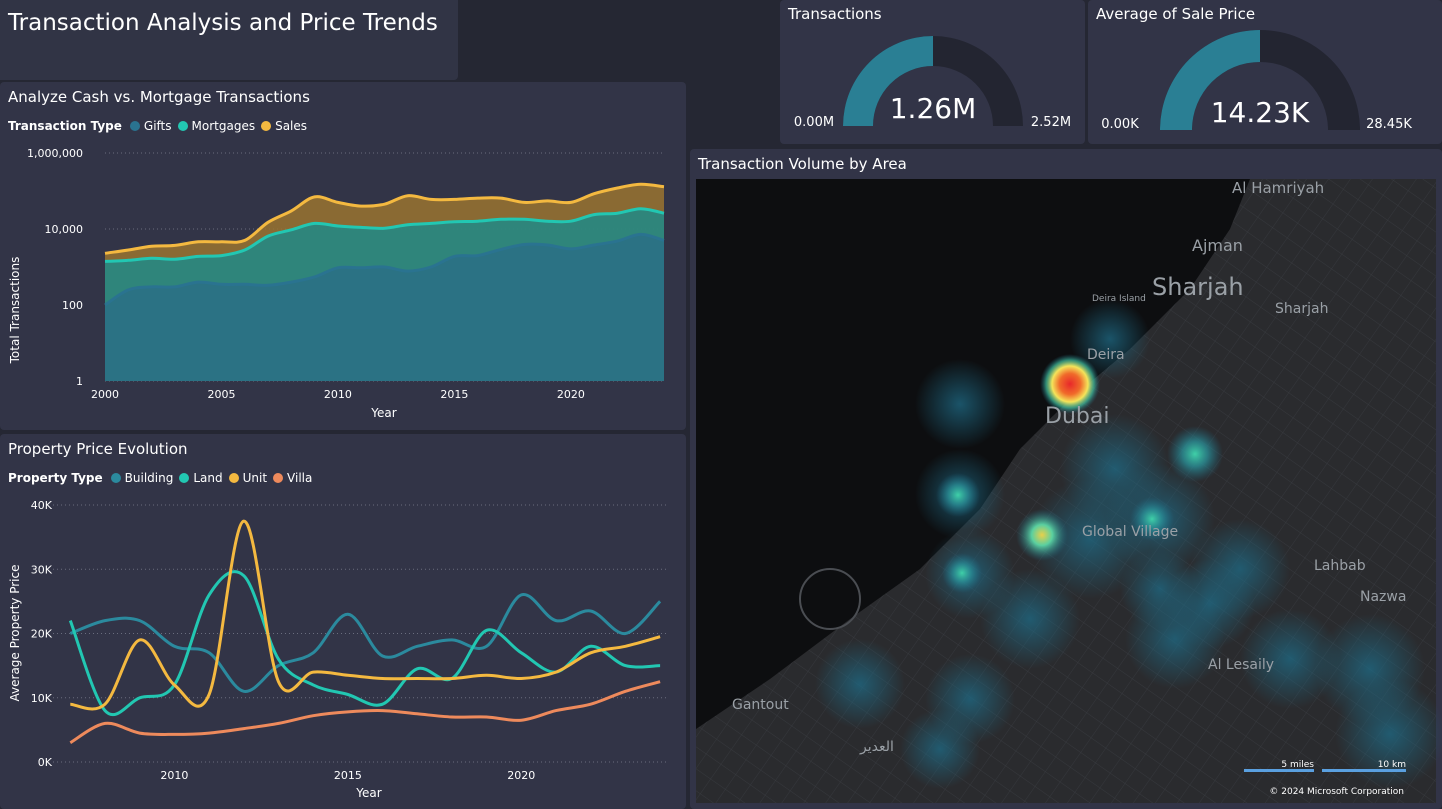 Image resolution: width=1442 pixels, height=809 pixels. I want to click on legend-label: Villa, so click(300, 478).